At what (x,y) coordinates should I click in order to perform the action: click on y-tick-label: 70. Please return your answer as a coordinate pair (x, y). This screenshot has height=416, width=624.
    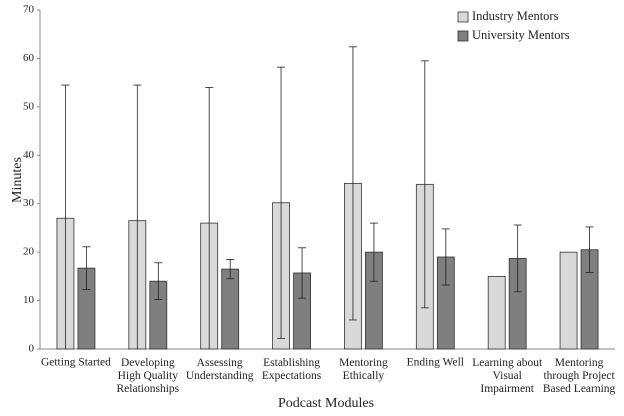
    Looking at the image, I should click on (29, 10).